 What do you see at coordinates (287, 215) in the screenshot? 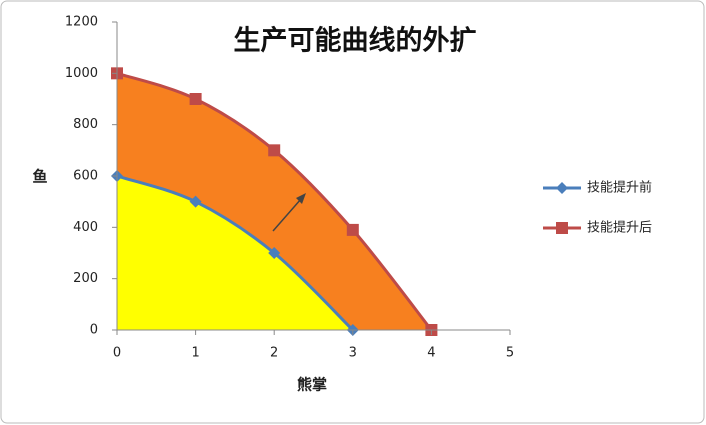
I see `arrow-shaft` at bounding box center [287, 215].